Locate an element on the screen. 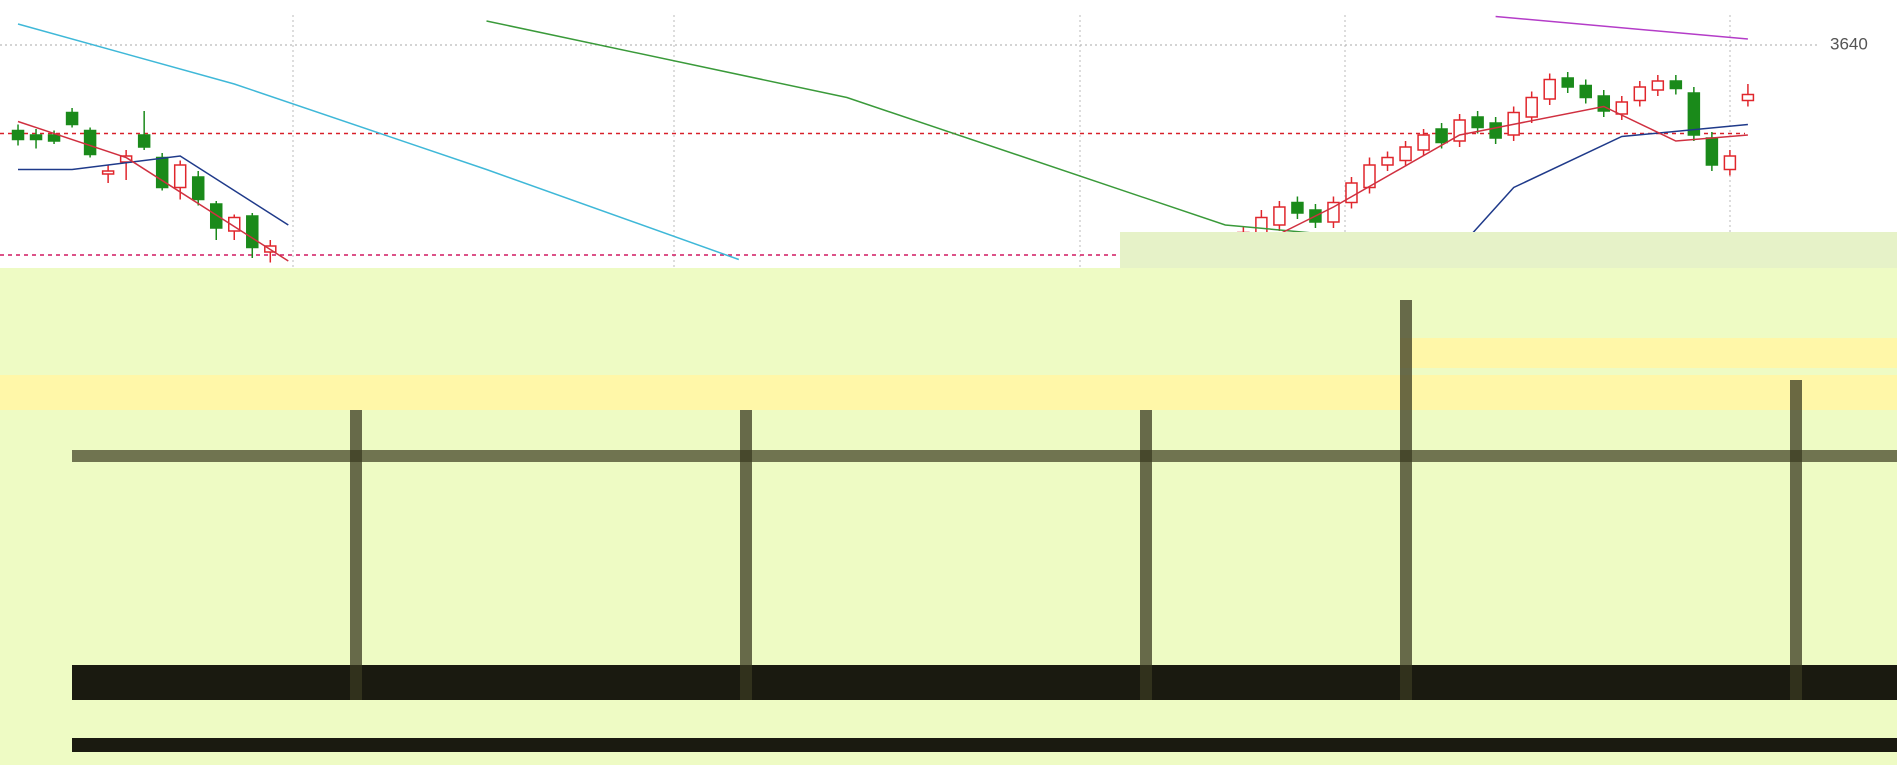 The width and height of the screenshot is (1897, 765). y-tick-label: 3640 is located at coordinates (1849, 43).